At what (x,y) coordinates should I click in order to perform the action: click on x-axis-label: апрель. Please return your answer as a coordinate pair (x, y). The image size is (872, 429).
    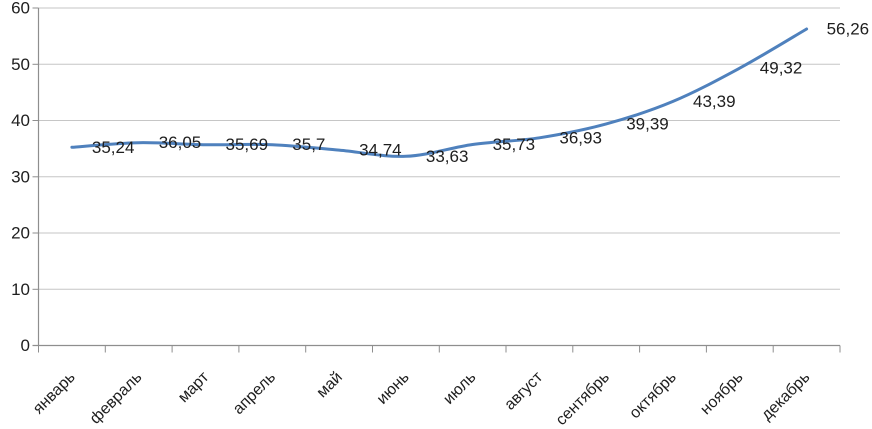
    Looking at the image, I should click on (254, 393).